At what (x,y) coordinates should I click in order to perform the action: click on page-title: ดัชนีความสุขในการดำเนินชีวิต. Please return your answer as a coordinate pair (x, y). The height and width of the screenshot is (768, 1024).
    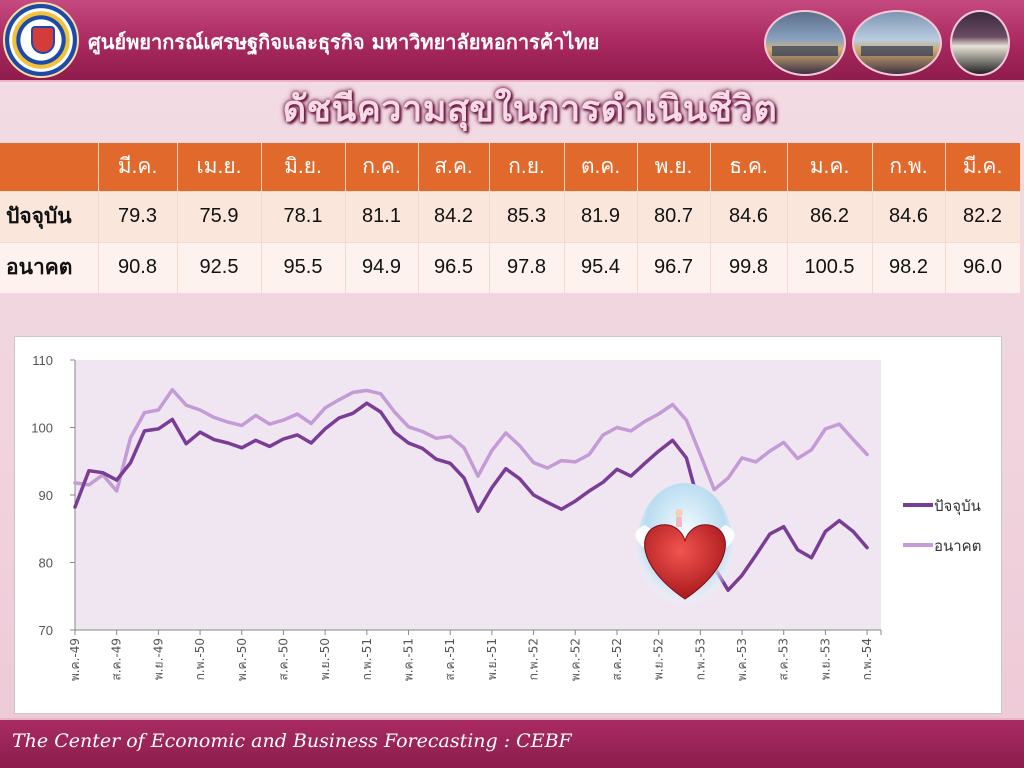
    Looking at the image, I should click on (530, 109).